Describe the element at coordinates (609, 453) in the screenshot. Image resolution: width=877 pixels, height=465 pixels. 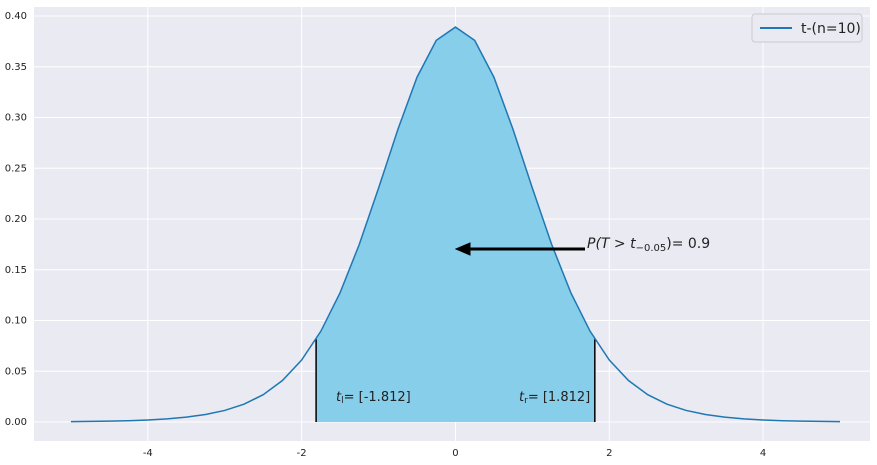
I see `x-tick-label: 2` at that location.